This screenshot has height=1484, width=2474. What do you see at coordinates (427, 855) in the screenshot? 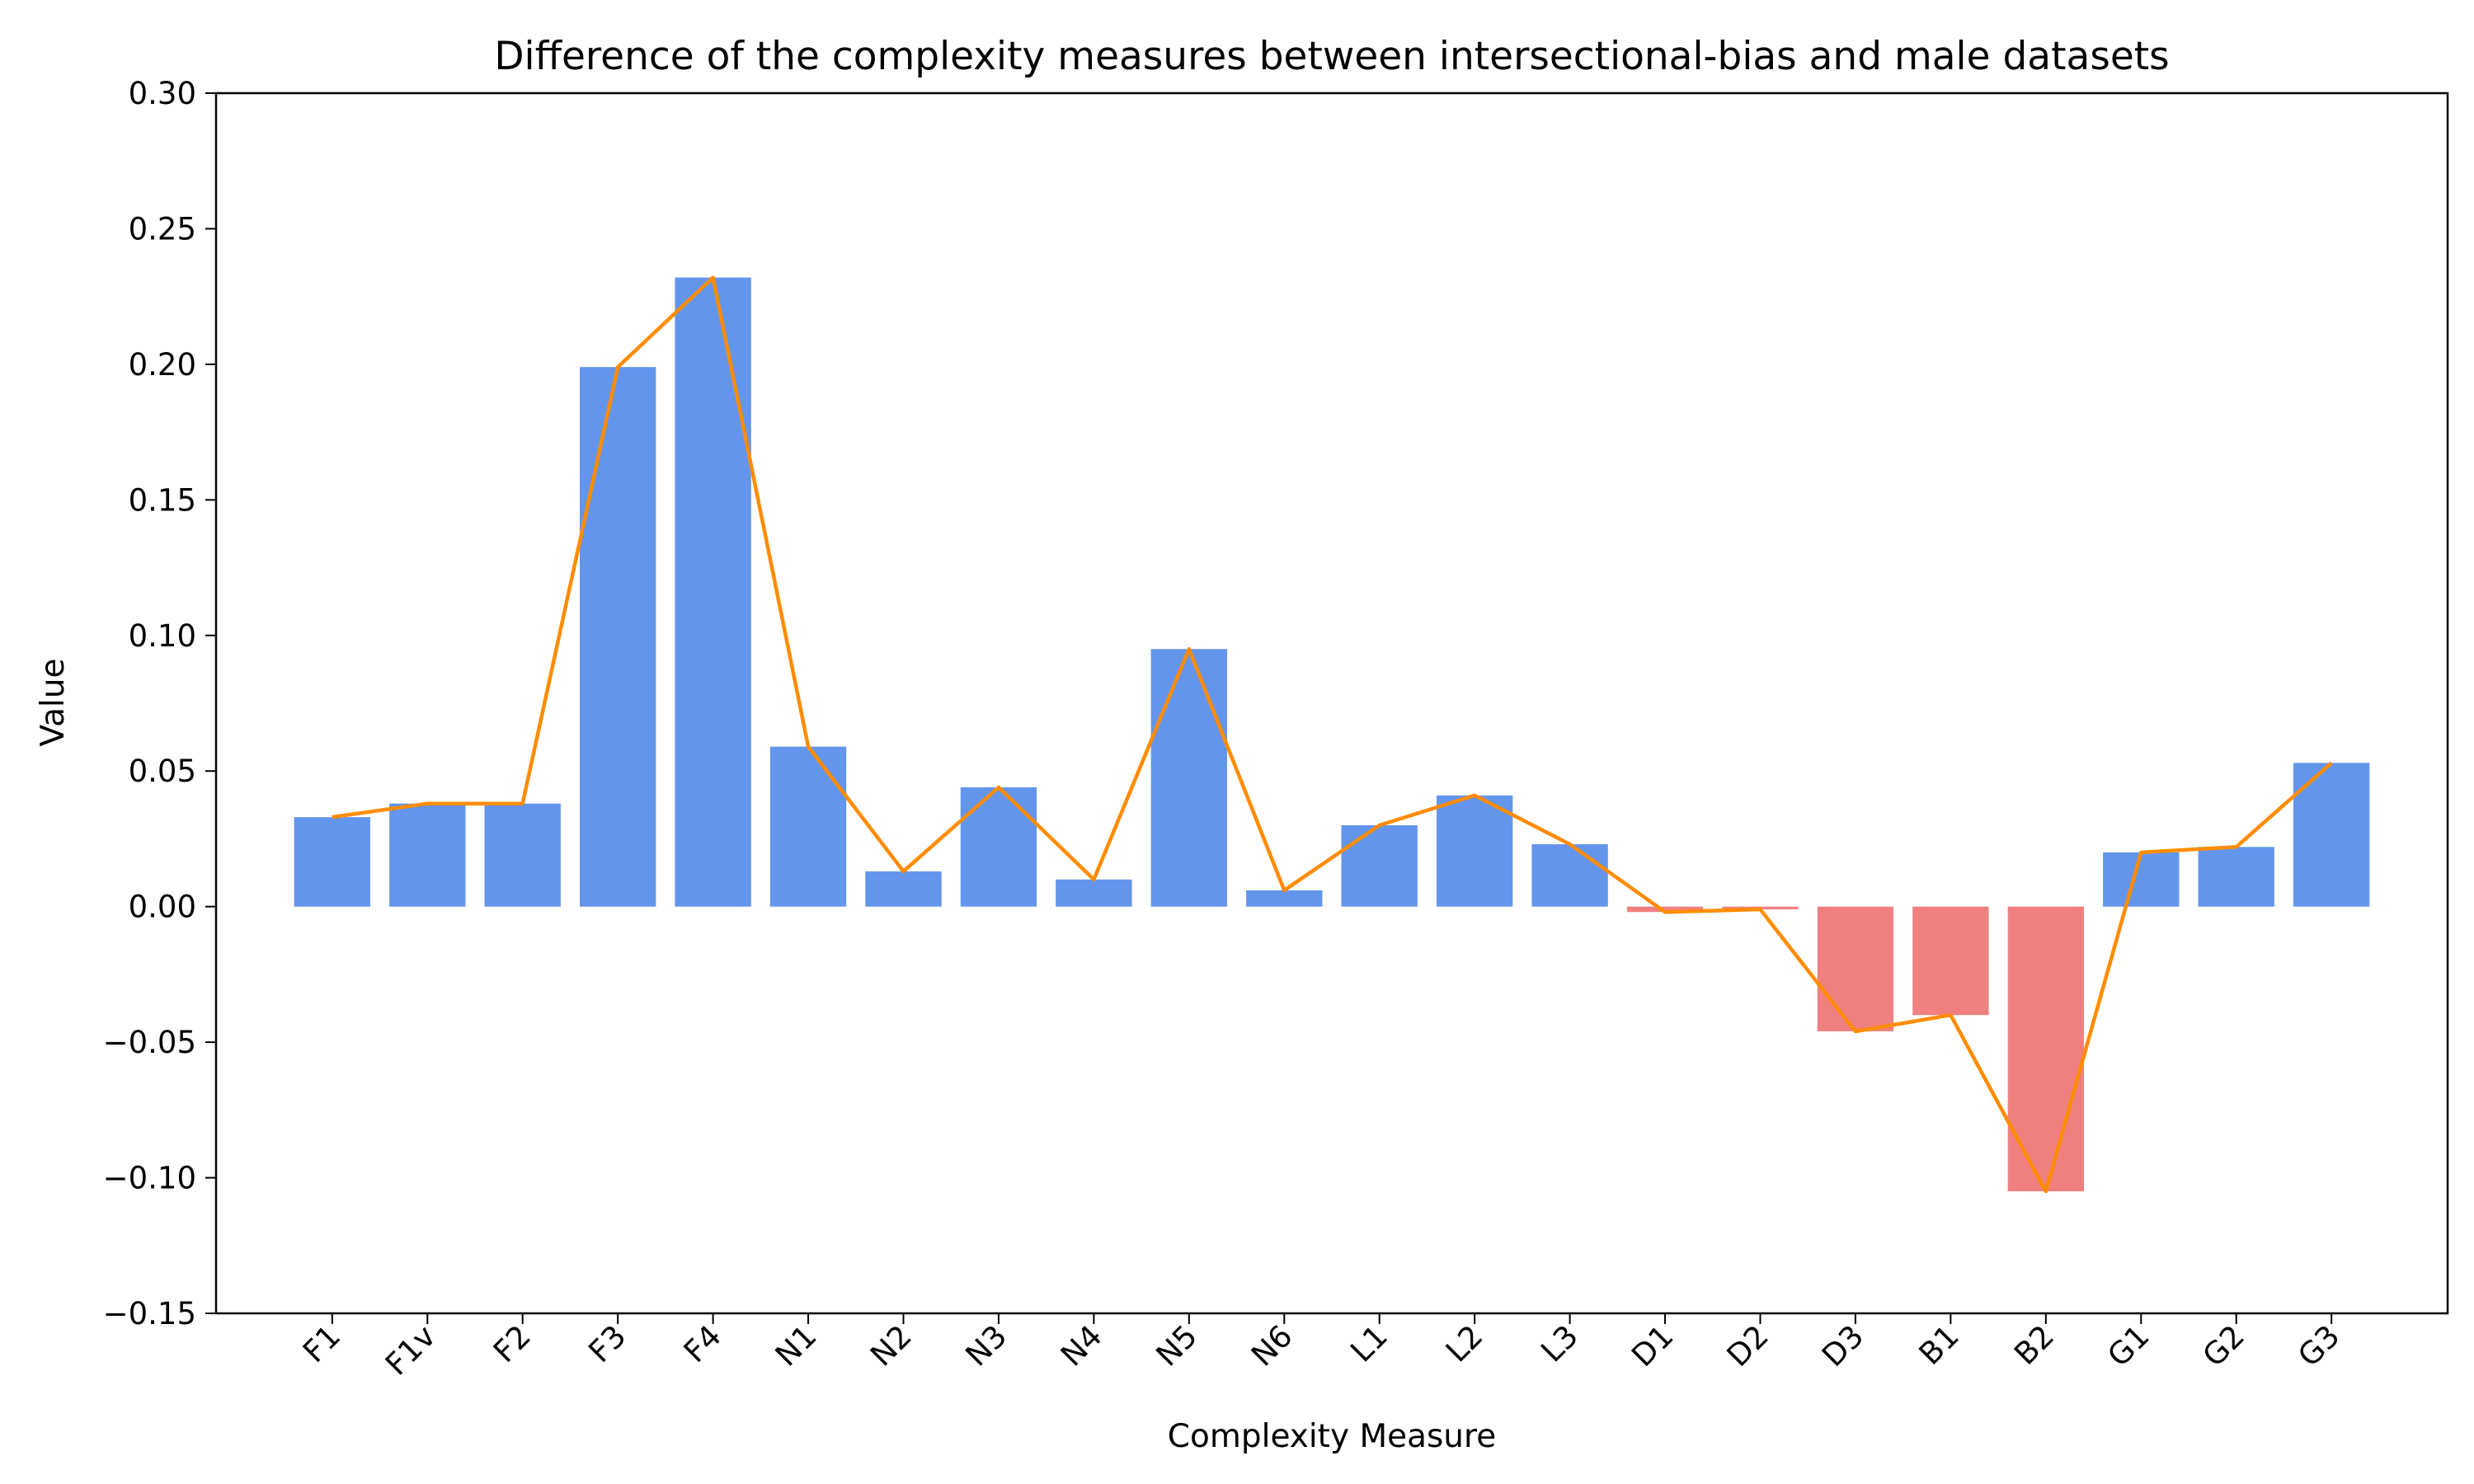
I see `bar-f1v` at bounding box center [427, 855].